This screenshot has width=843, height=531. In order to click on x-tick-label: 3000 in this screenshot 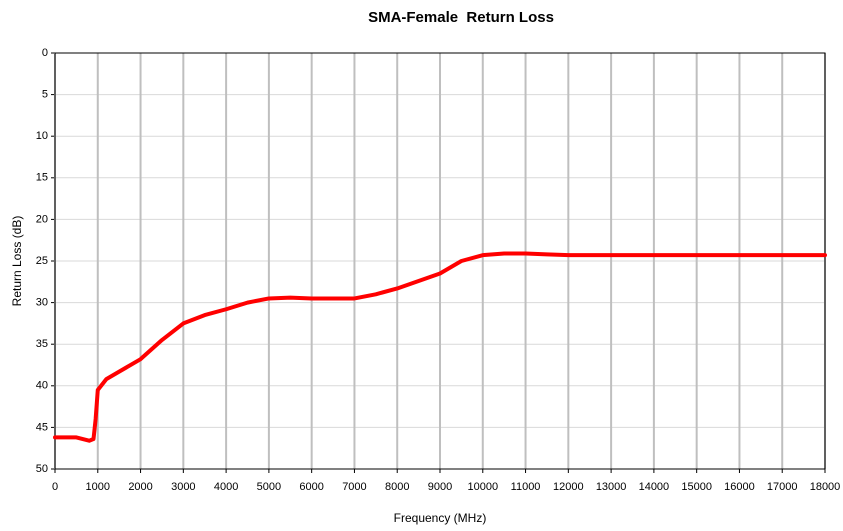, I will do `click(183, 487)`.